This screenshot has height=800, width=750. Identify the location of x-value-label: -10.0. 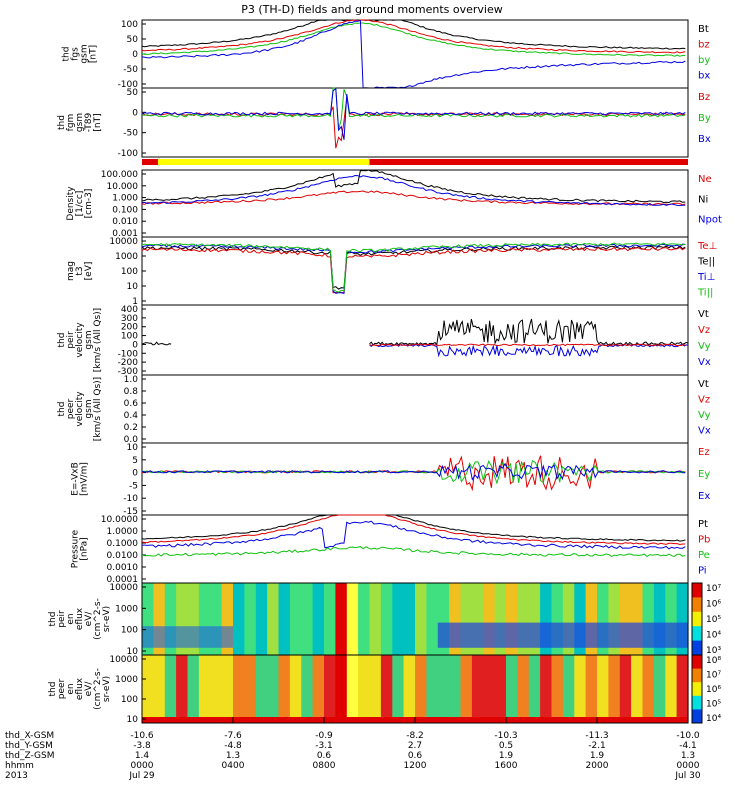
(688, 736).